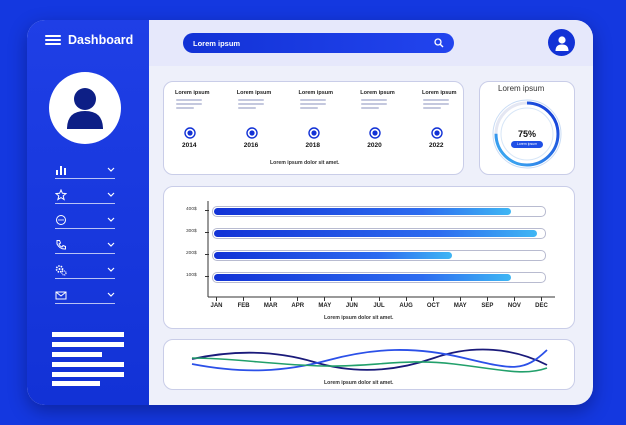  I want to click on x-tick-label: SEP, so click(487, 306).